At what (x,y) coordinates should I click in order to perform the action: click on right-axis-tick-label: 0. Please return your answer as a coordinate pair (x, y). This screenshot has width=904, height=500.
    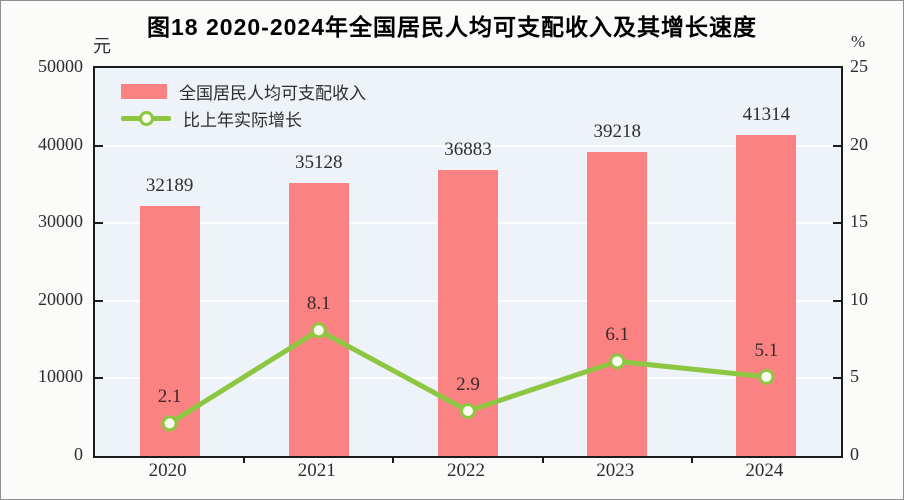
    Looking at the image, I should click on (854, 454).